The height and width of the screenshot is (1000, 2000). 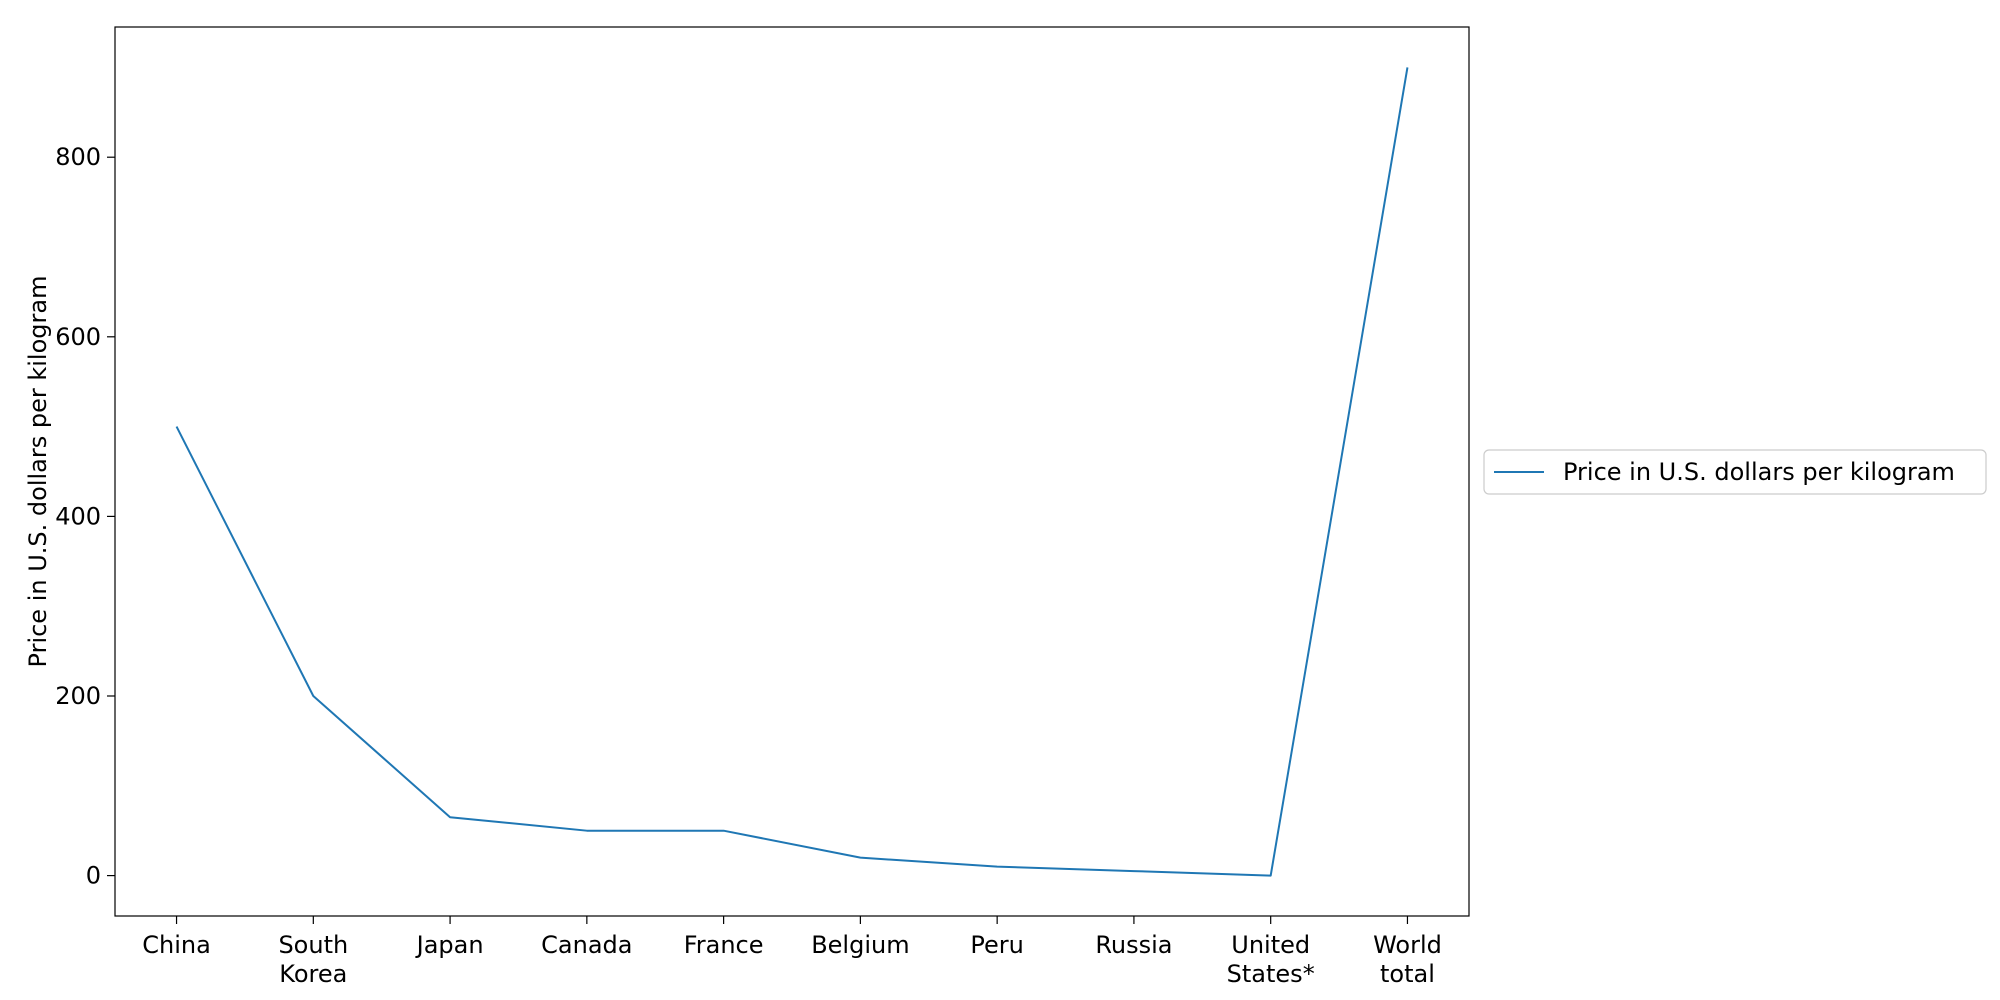 What do you see at coordinates (449, 945) in the screenshot?
I see `x-tick-label: Japan` at bounding box center [449, 945].